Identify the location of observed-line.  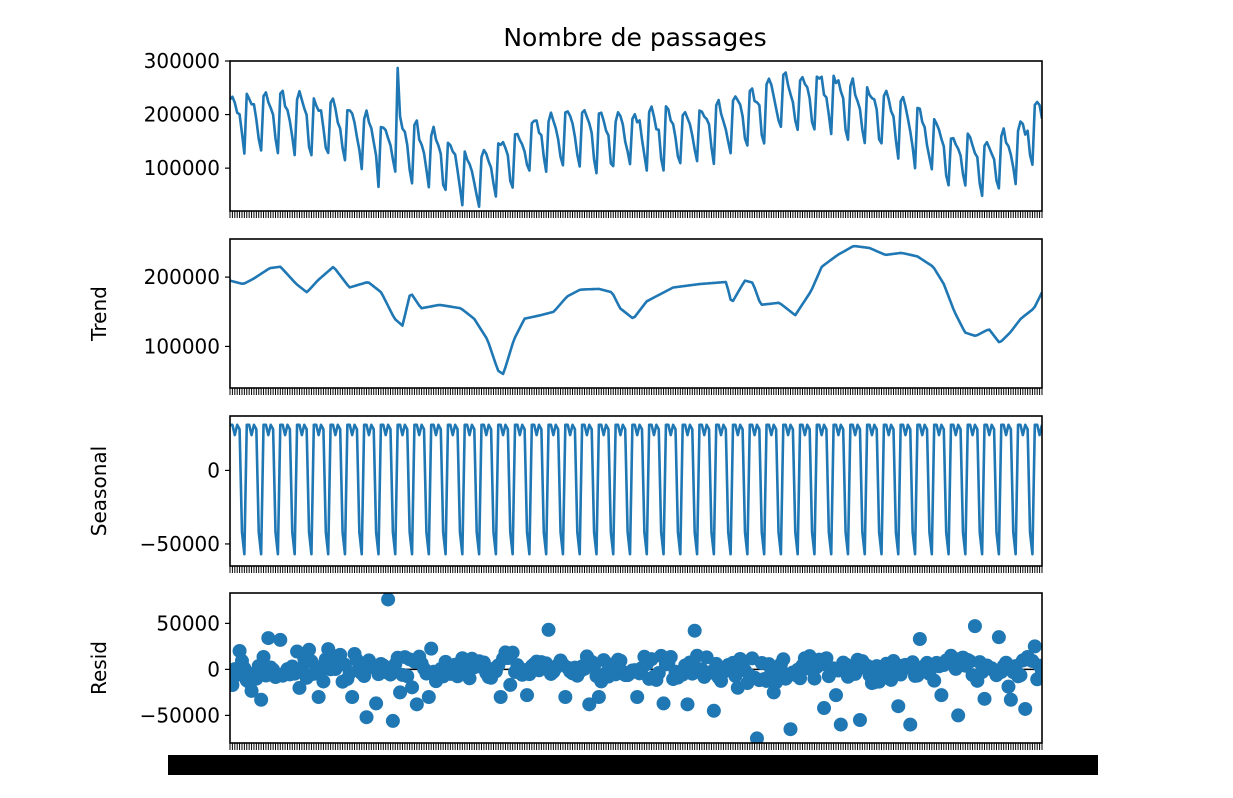
(636, 137).